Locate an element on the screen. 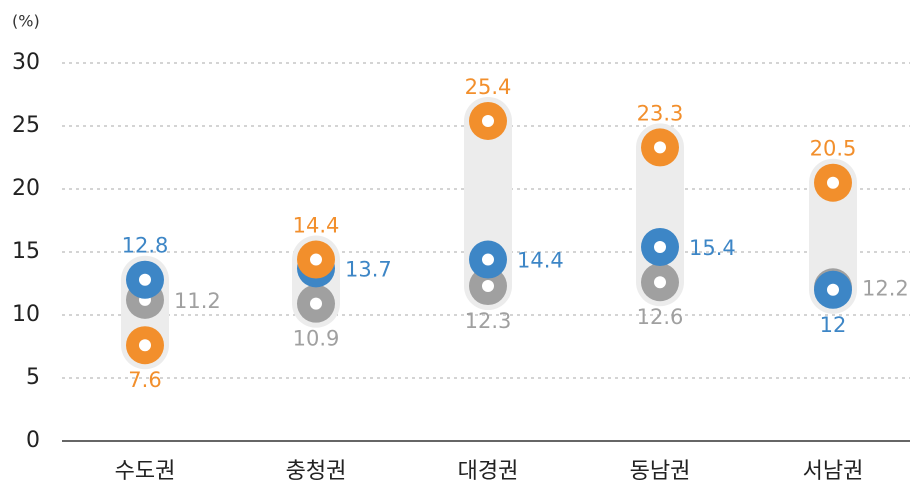 This screenshot has width=923, height=492. unit-label: (%) is located at coordinates (26, 21).